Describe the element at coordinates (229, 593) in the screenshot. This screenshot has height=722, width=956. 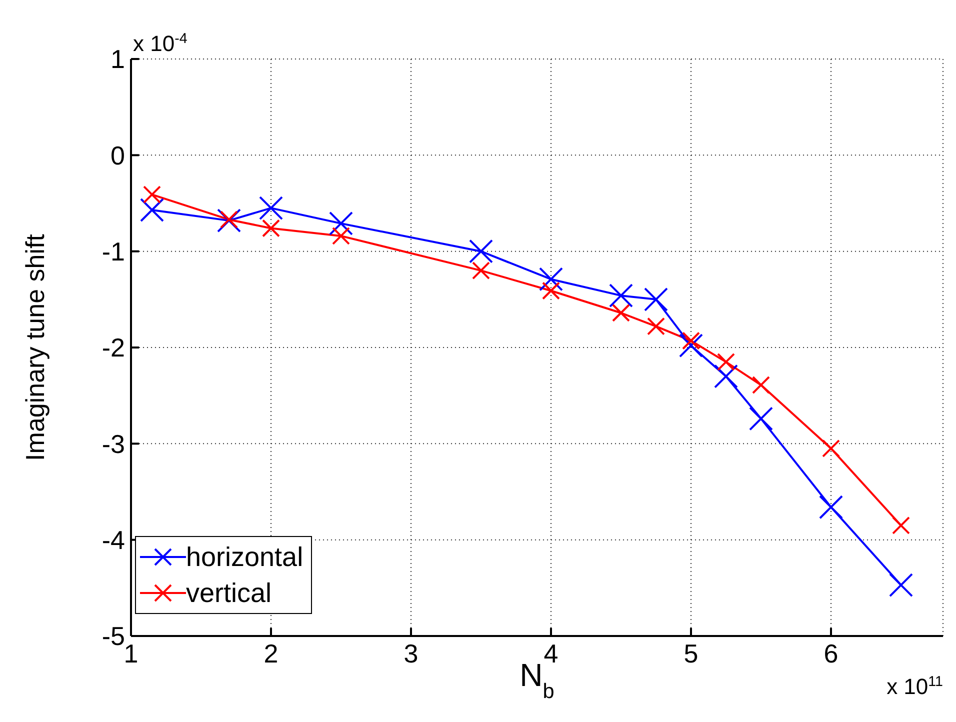
I see `legend-label: vertical` at that location.